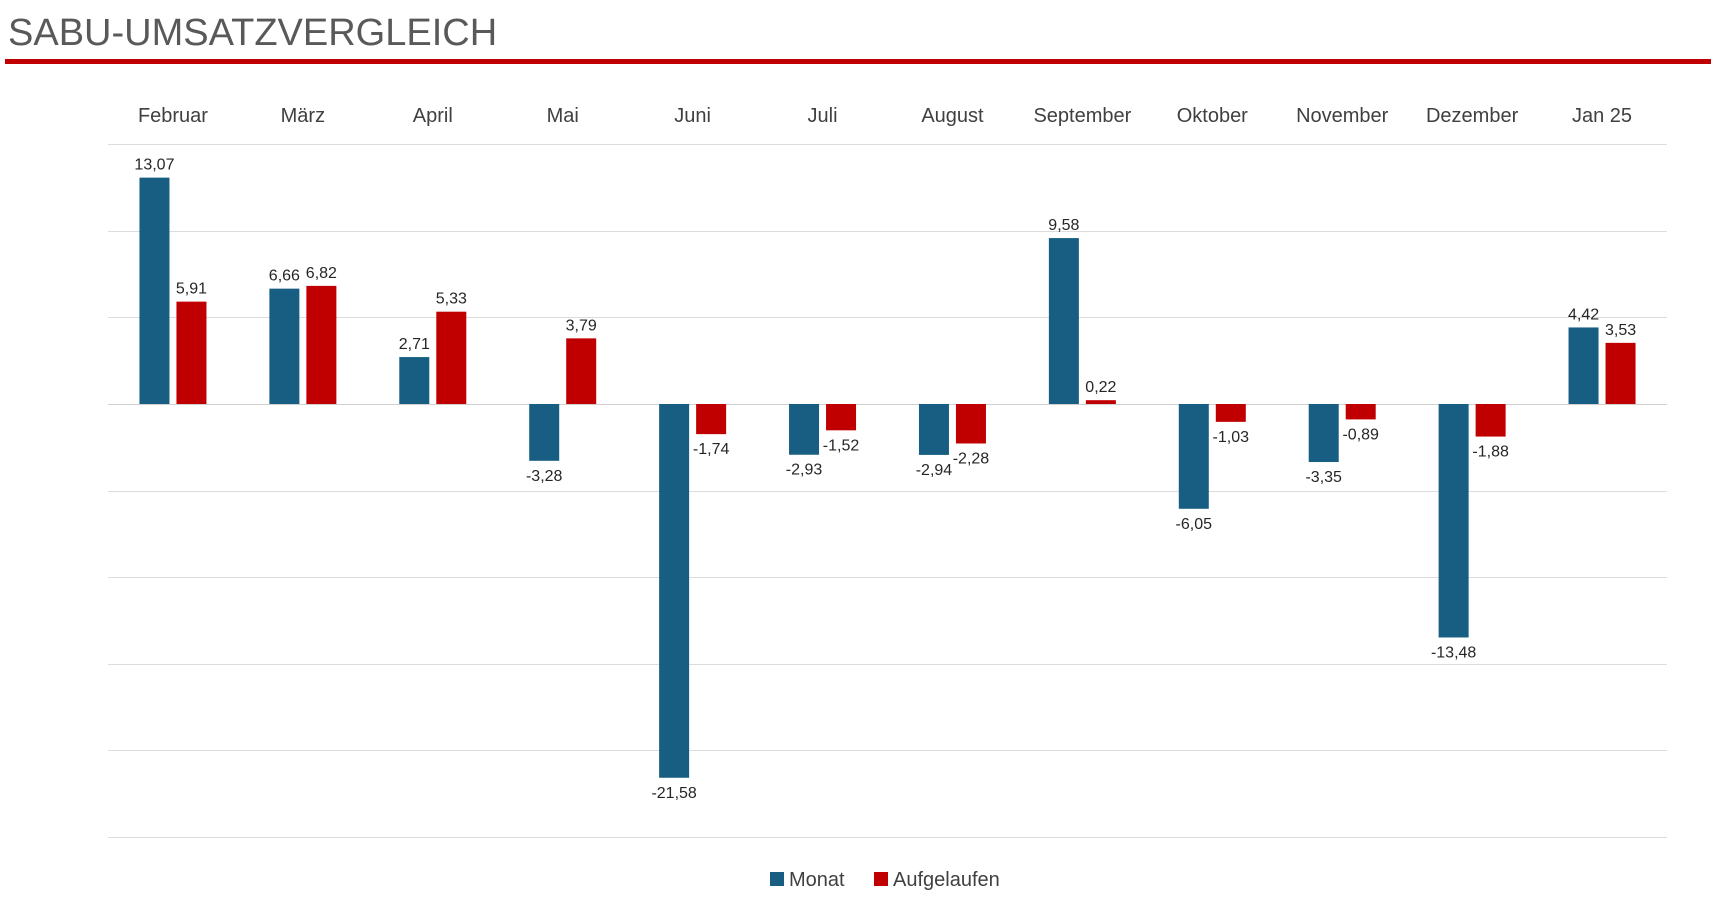  Describe the element at coordinates (154, 165) in the screenshot. I see `data-label: 13,07` at that location.